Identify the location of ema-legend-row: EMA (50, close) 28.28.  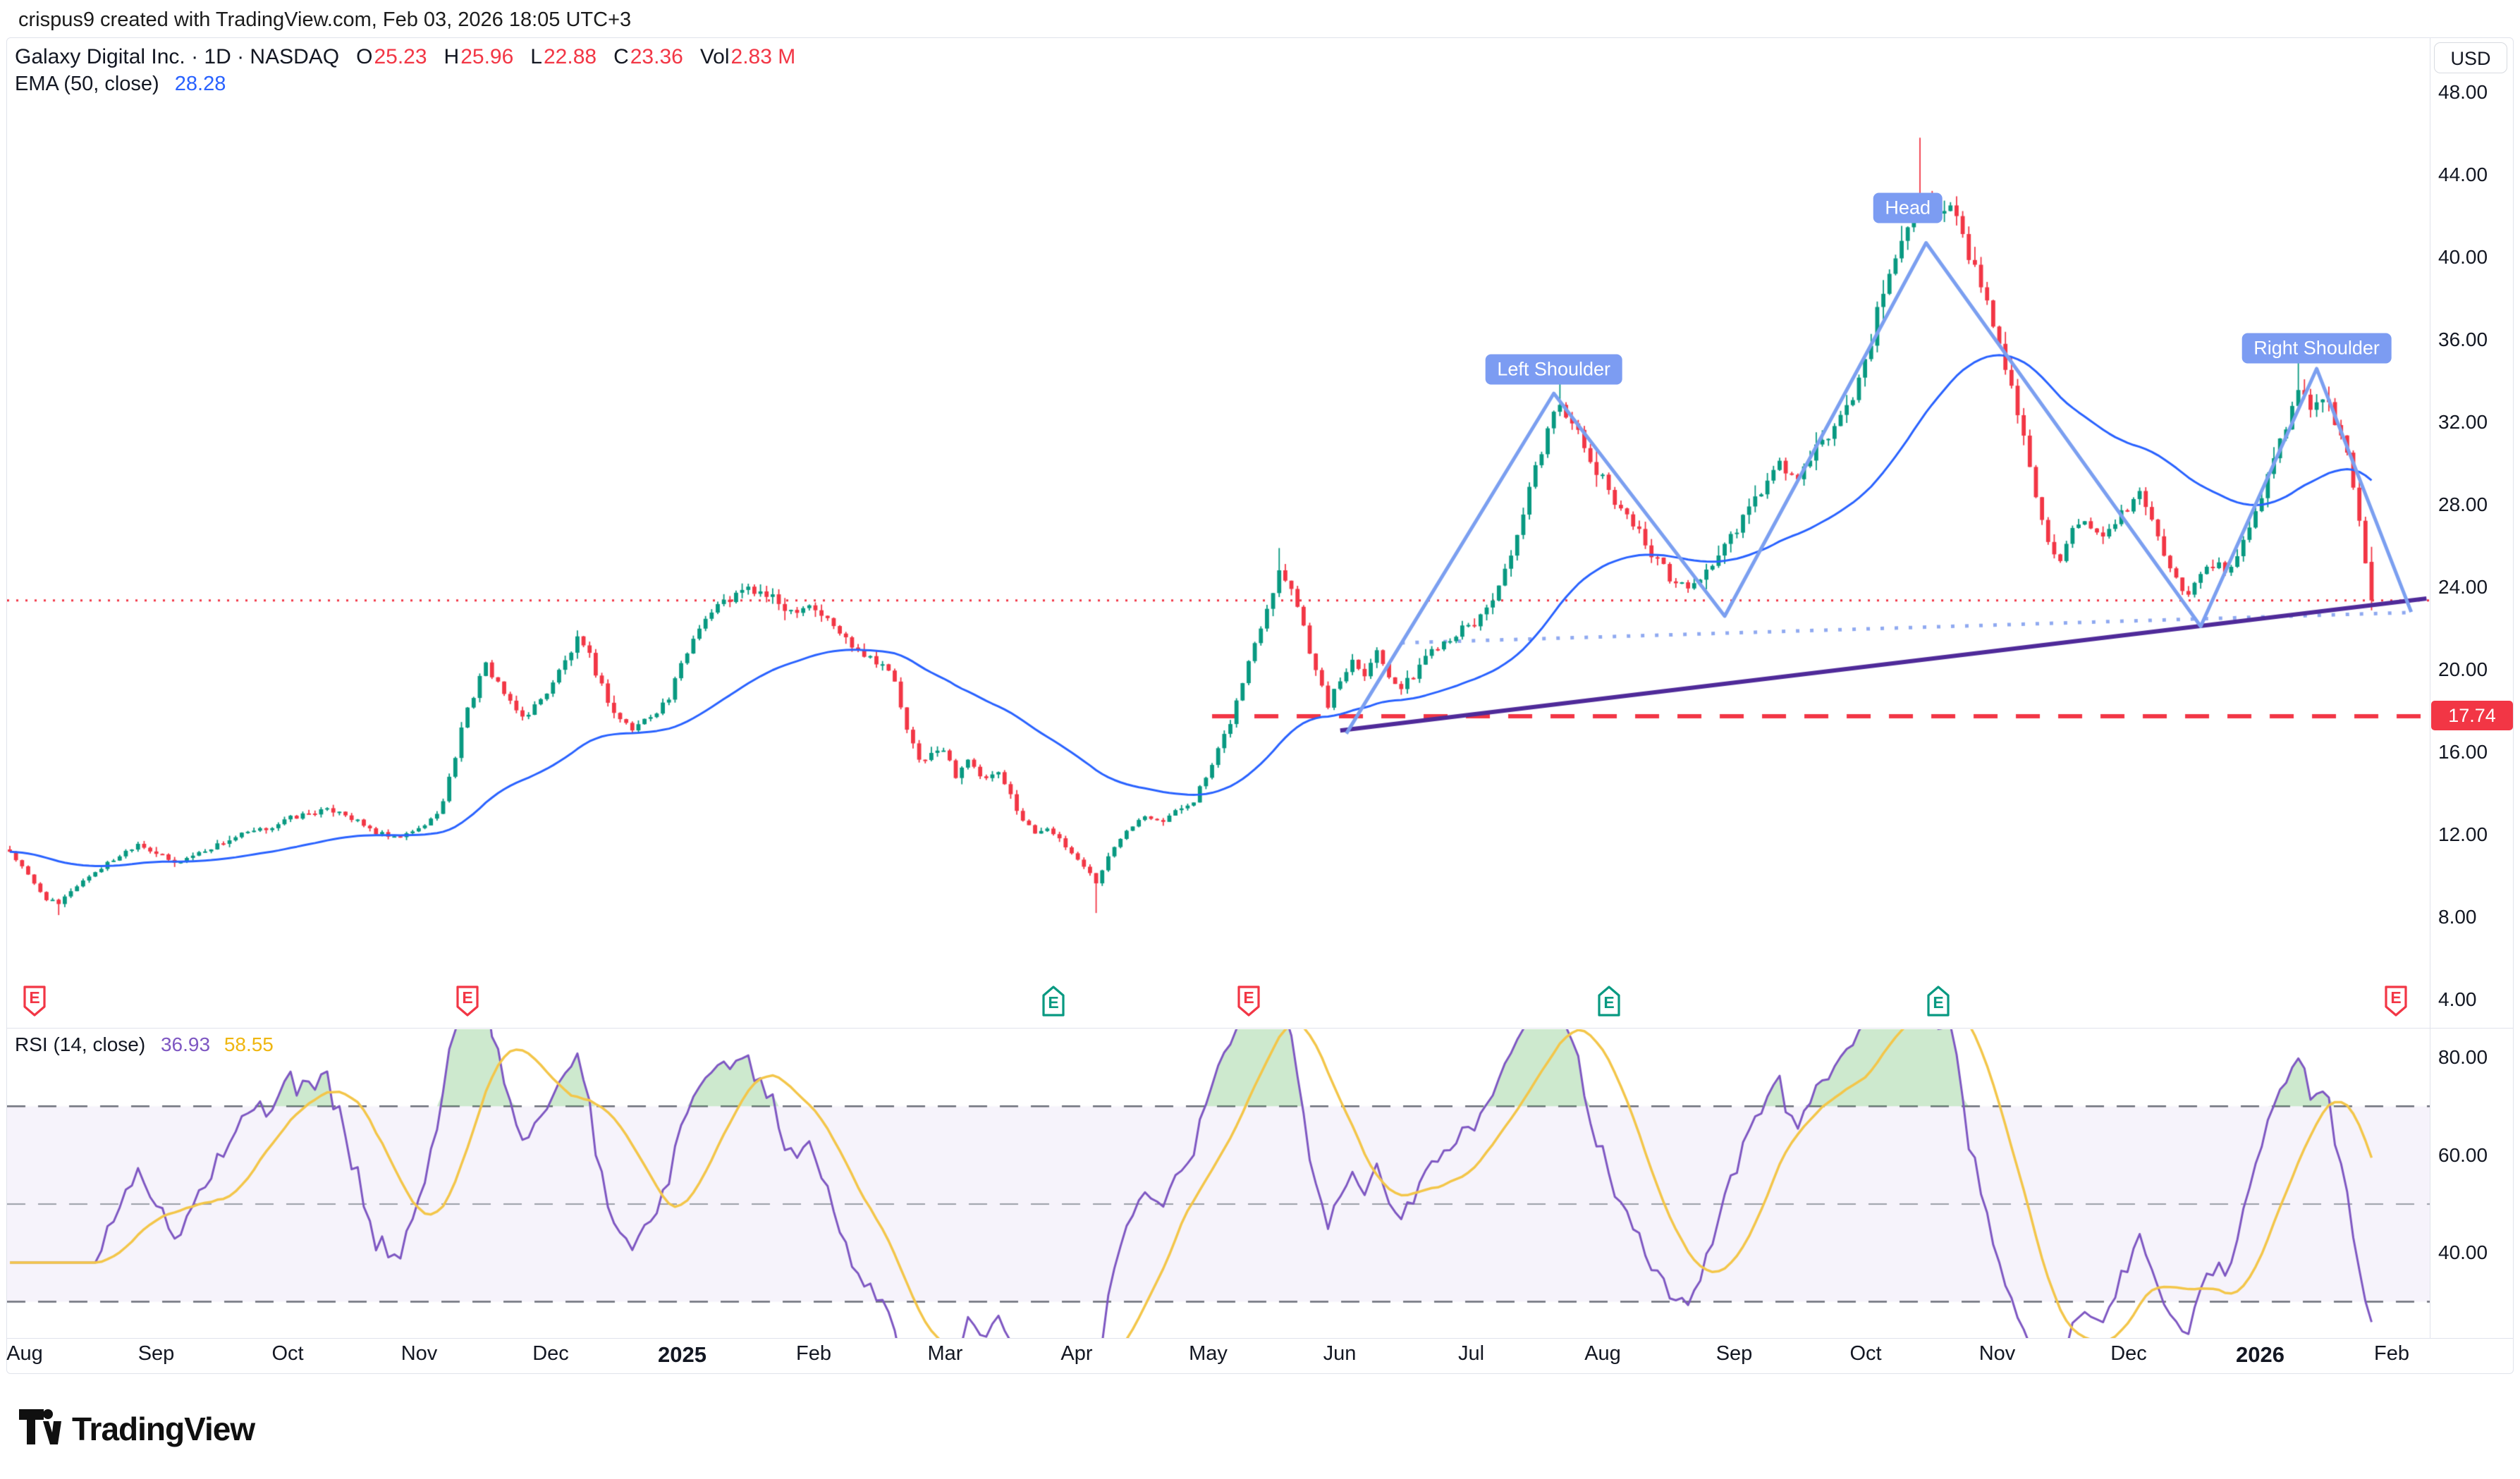
(120, 84).